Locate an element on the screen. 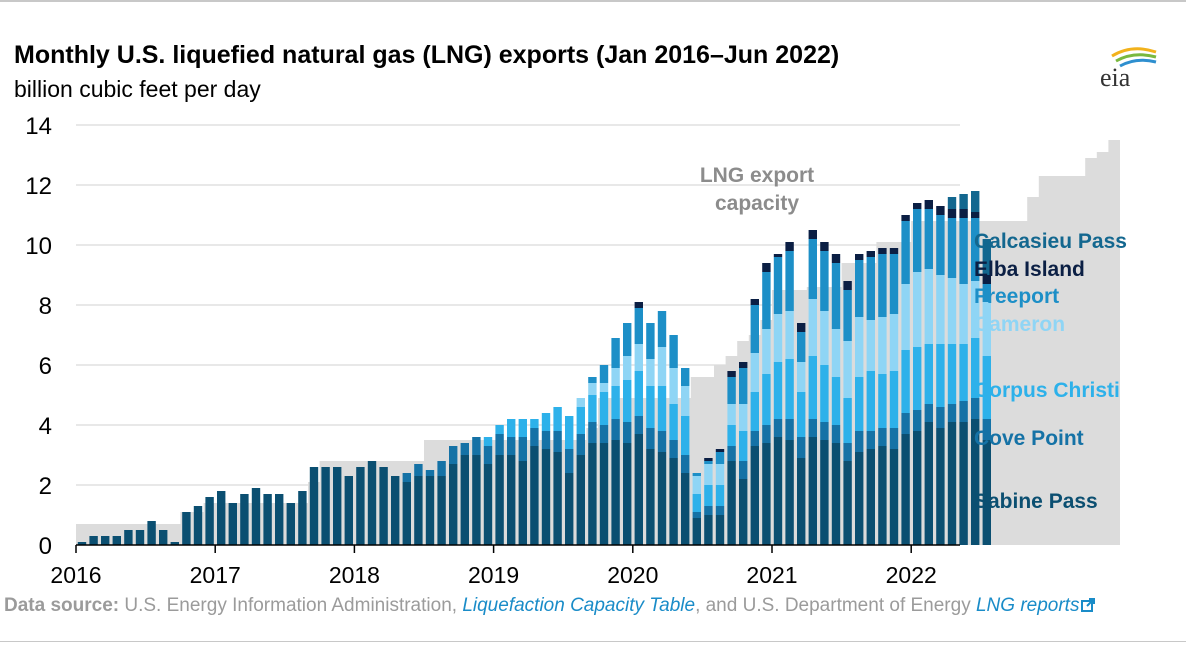 The width and height of the screenshot is (1186, 648). legend-freeport: Freeport is located at coordinates (1016, 296).